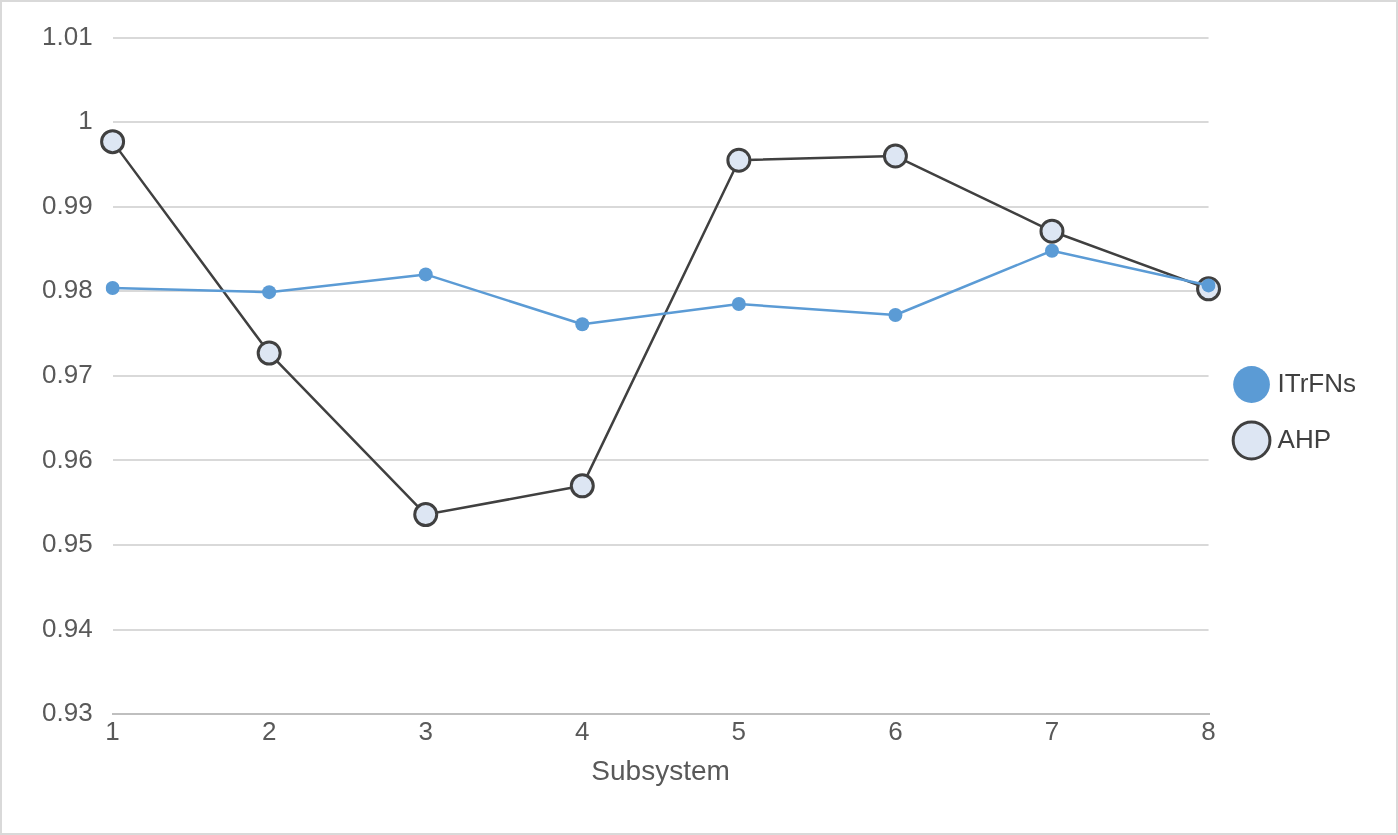  What do you see at coordinates (269, 730) in the screenshot?
I see `x-tick-label: 2` at bounding box center [269, 730].